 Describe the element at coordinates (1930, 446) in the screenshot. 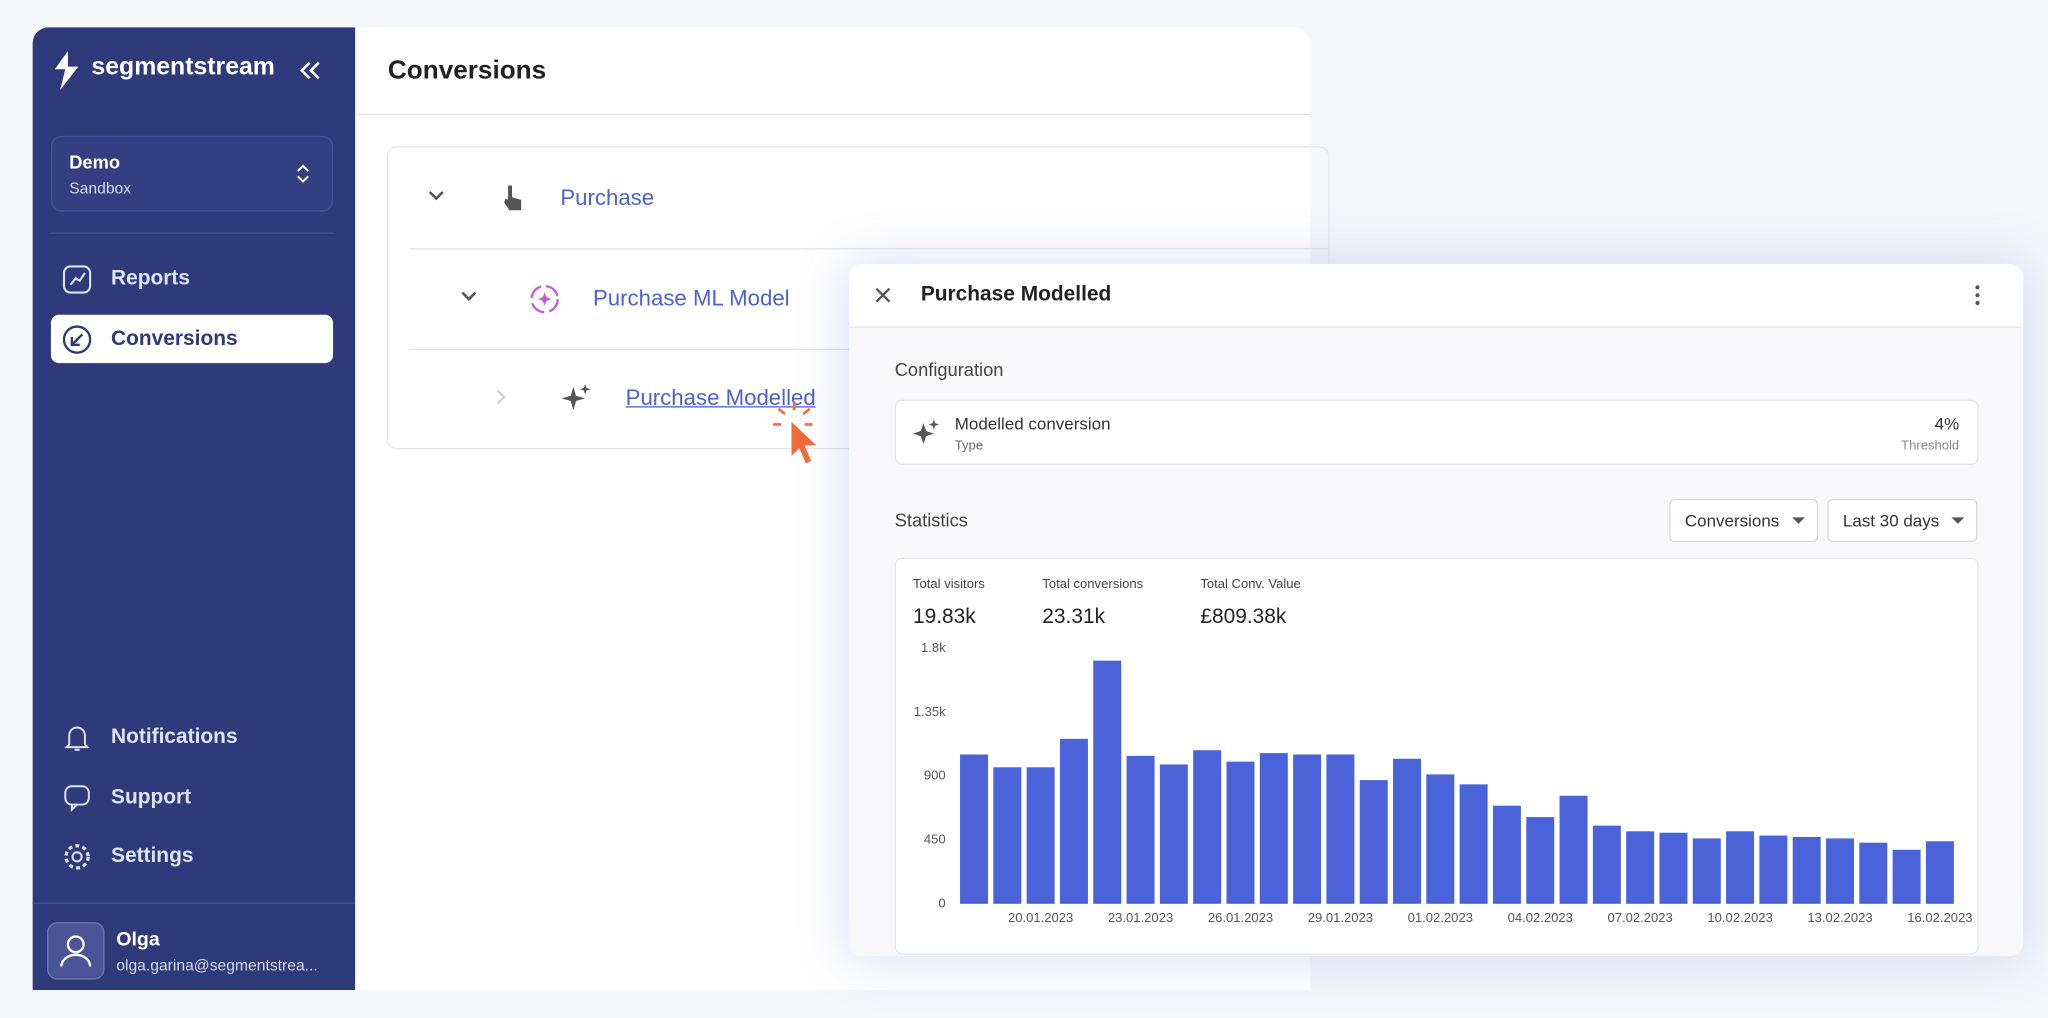

I see `threshold-label: Threshold` at that location.